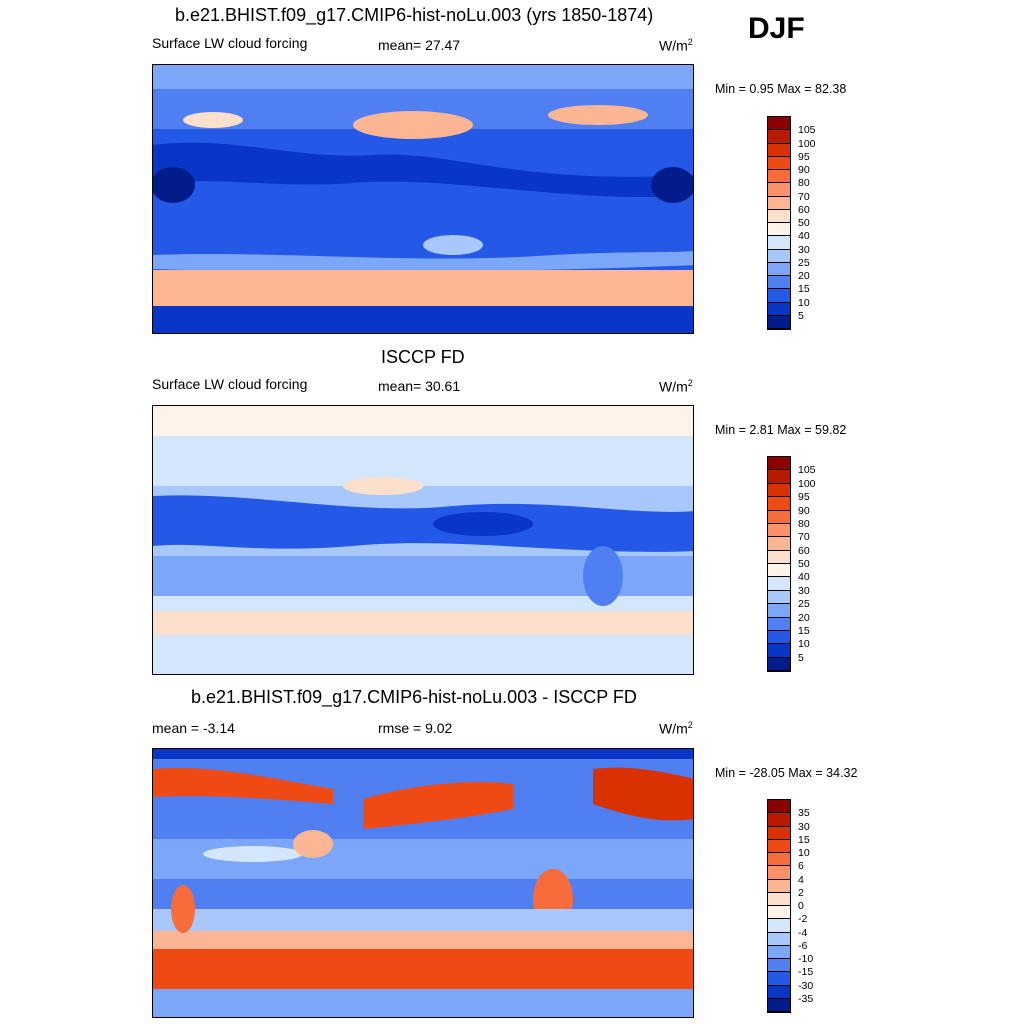 Image resolution: width=1024 pixels, height=1024 pixels. Describe the element at coordinates (806, 985) in the screenshot. I see `colorbar-label: -30` at that location.